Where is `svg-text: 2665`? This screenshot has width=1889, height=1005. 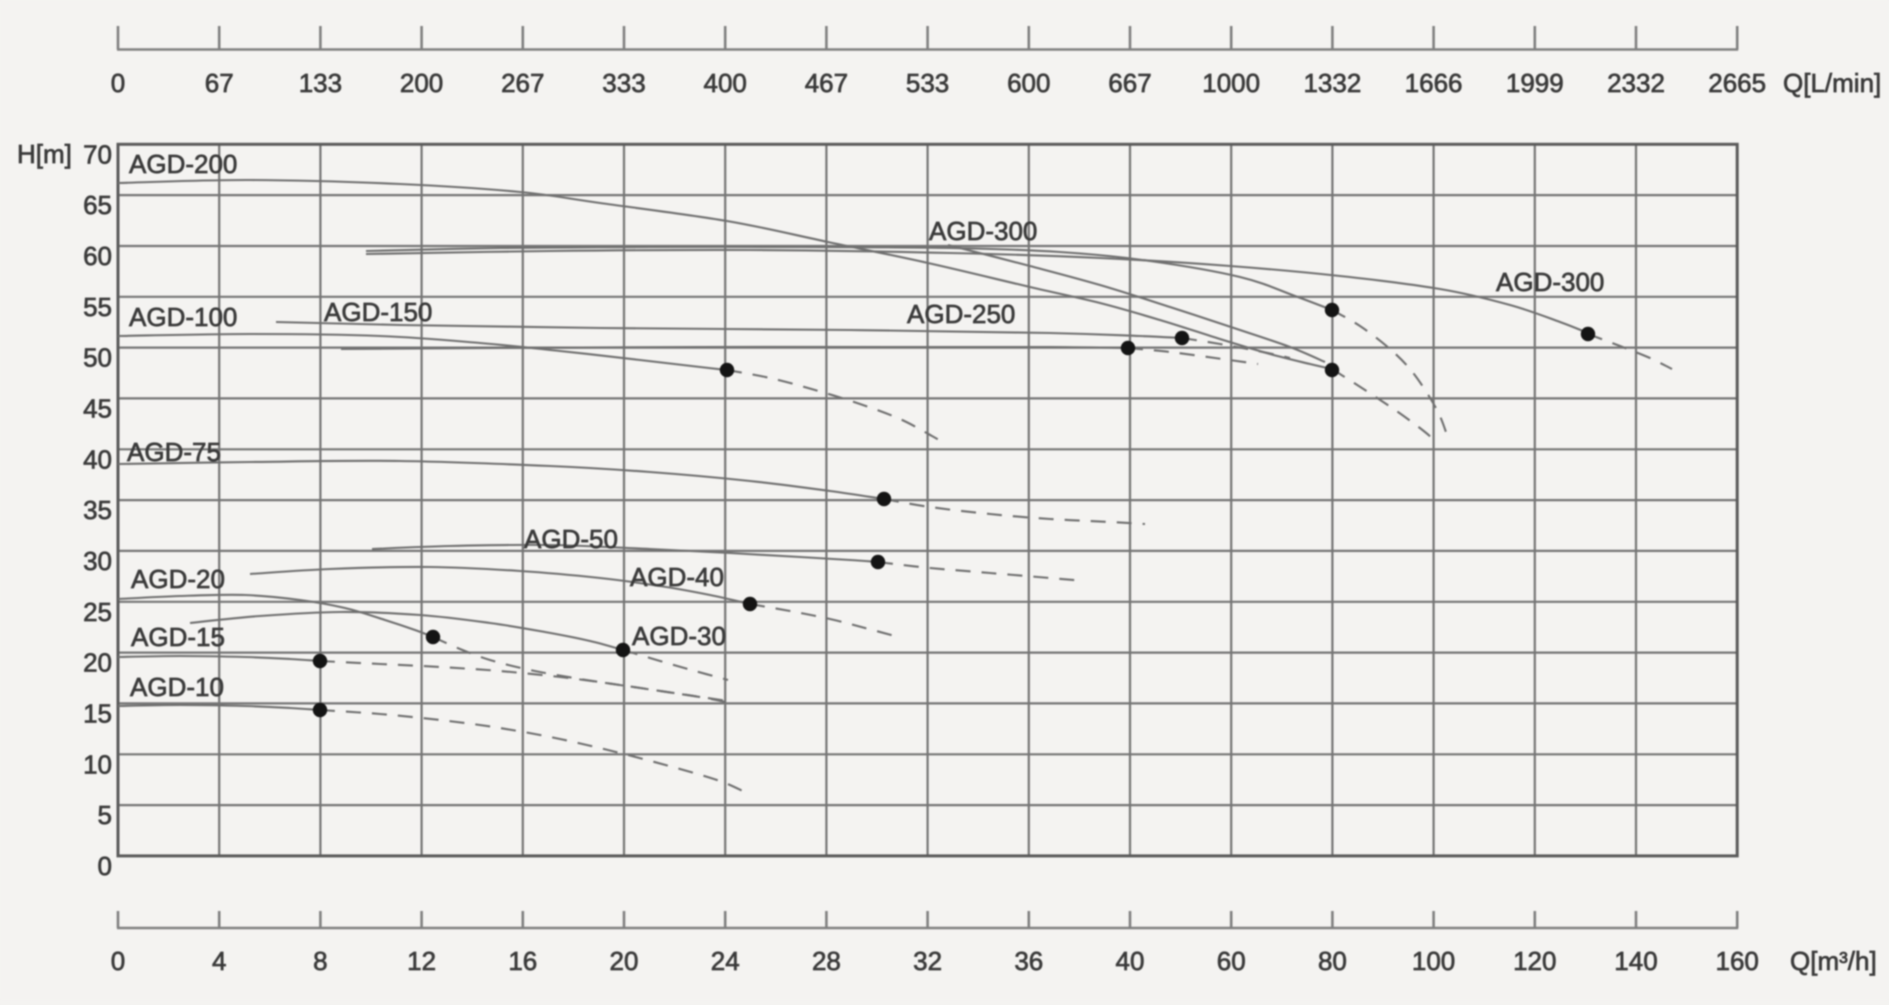
svg-text: 2665 is located at coordinates (1737, 83).